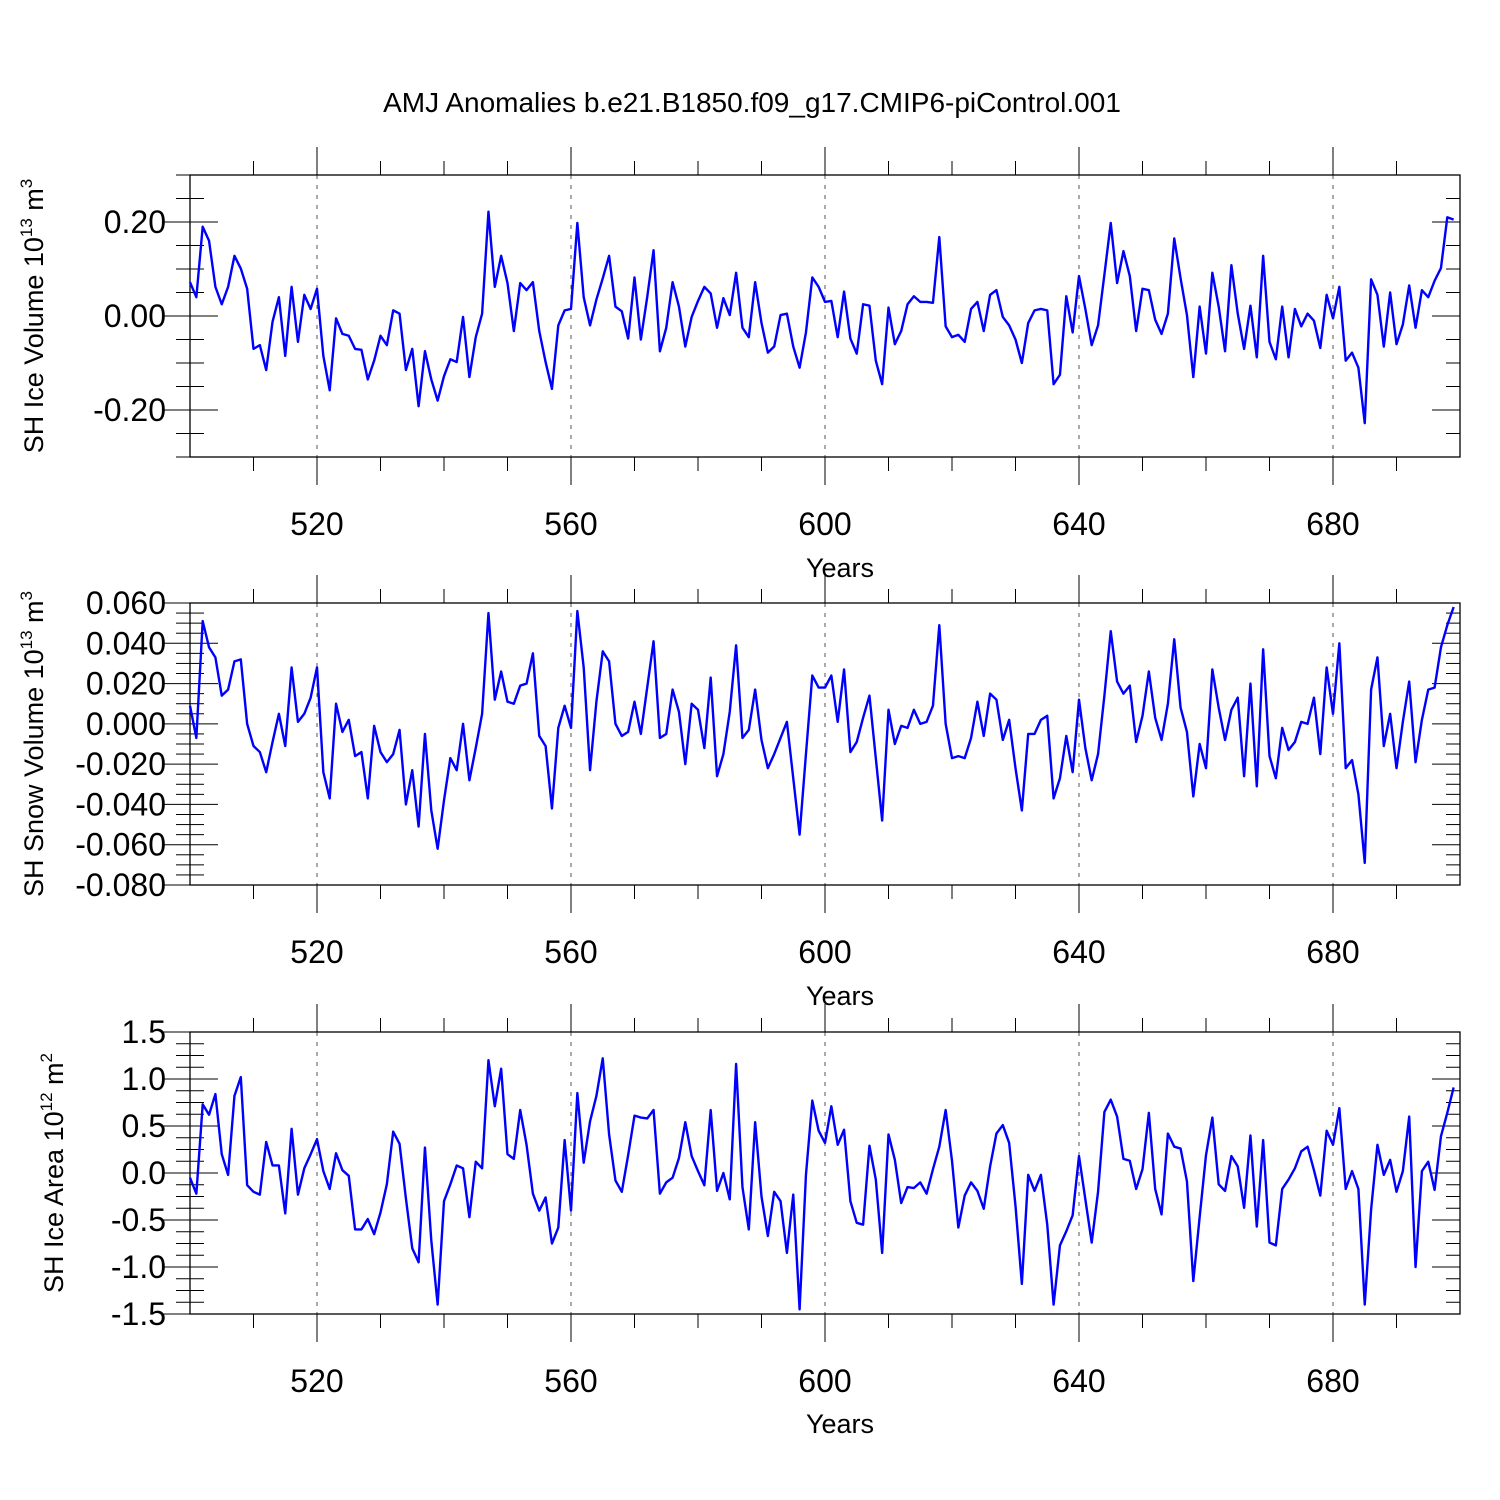 This screenshot has height=1500, width=1500. Describe the element at coordinates (34, 345) in the screenshot. I see `y-axis-label-main: SH Ice Volume 10` at that location.